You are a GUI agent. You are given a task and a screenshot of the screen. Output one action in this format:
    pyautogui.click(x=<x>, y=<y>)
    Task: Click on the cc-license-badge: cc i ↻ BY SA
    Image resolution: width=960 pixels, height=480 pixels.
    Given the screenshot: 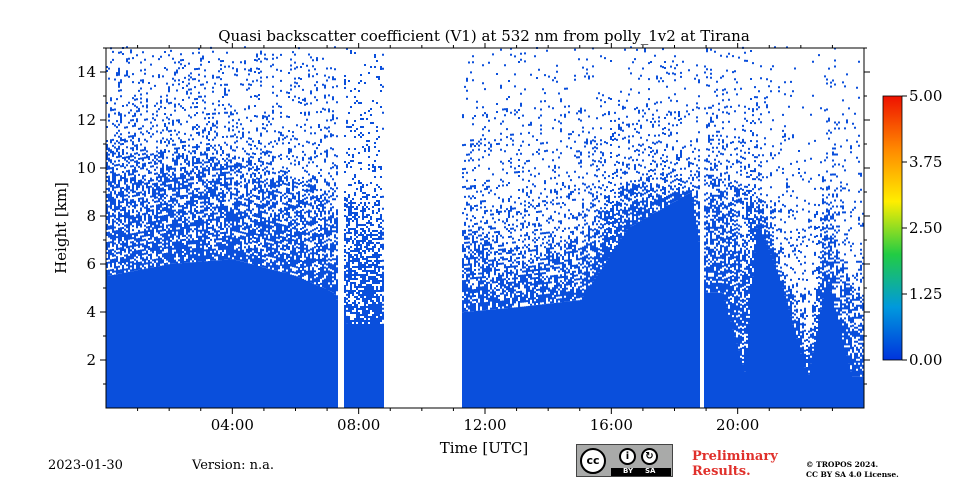 What is the action you would take?
    pyautogui.click(x=624, y=460)
    